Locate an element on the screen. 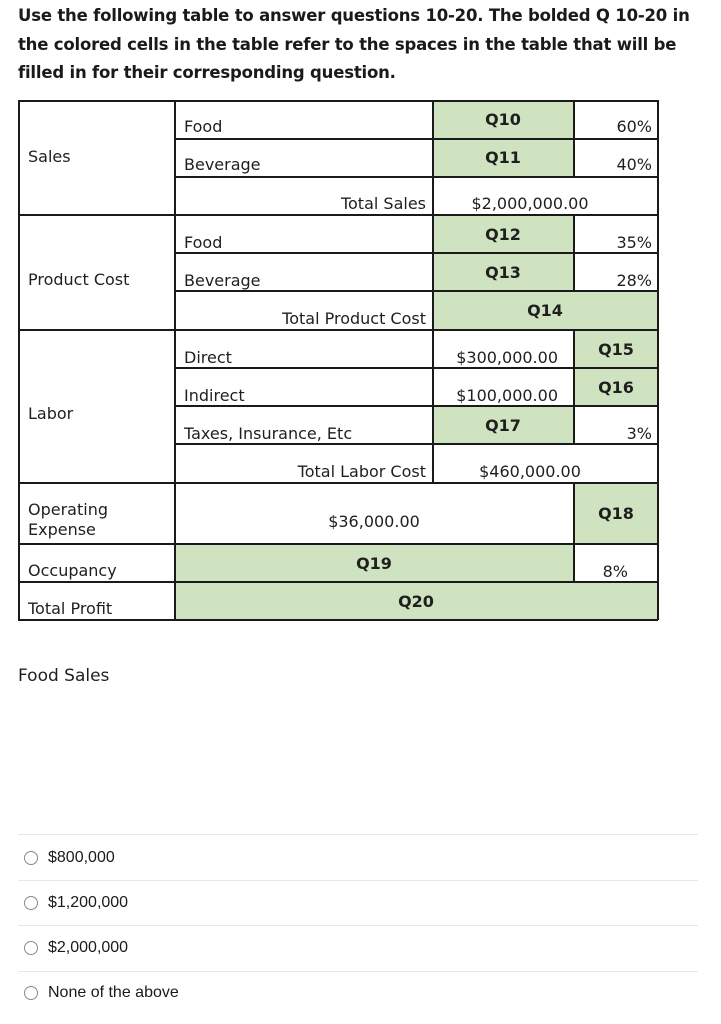  cell-q17: Q17 is located at coordinates (503, 425).